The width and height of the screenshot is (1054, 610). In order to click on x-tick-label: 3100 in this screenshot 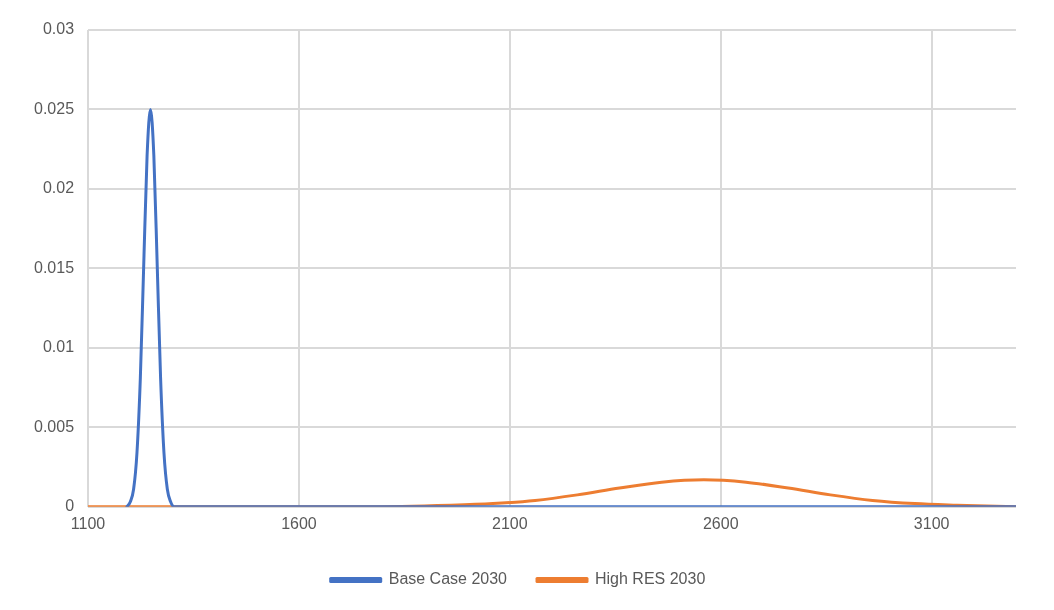, I will do `click(931, 523)`.